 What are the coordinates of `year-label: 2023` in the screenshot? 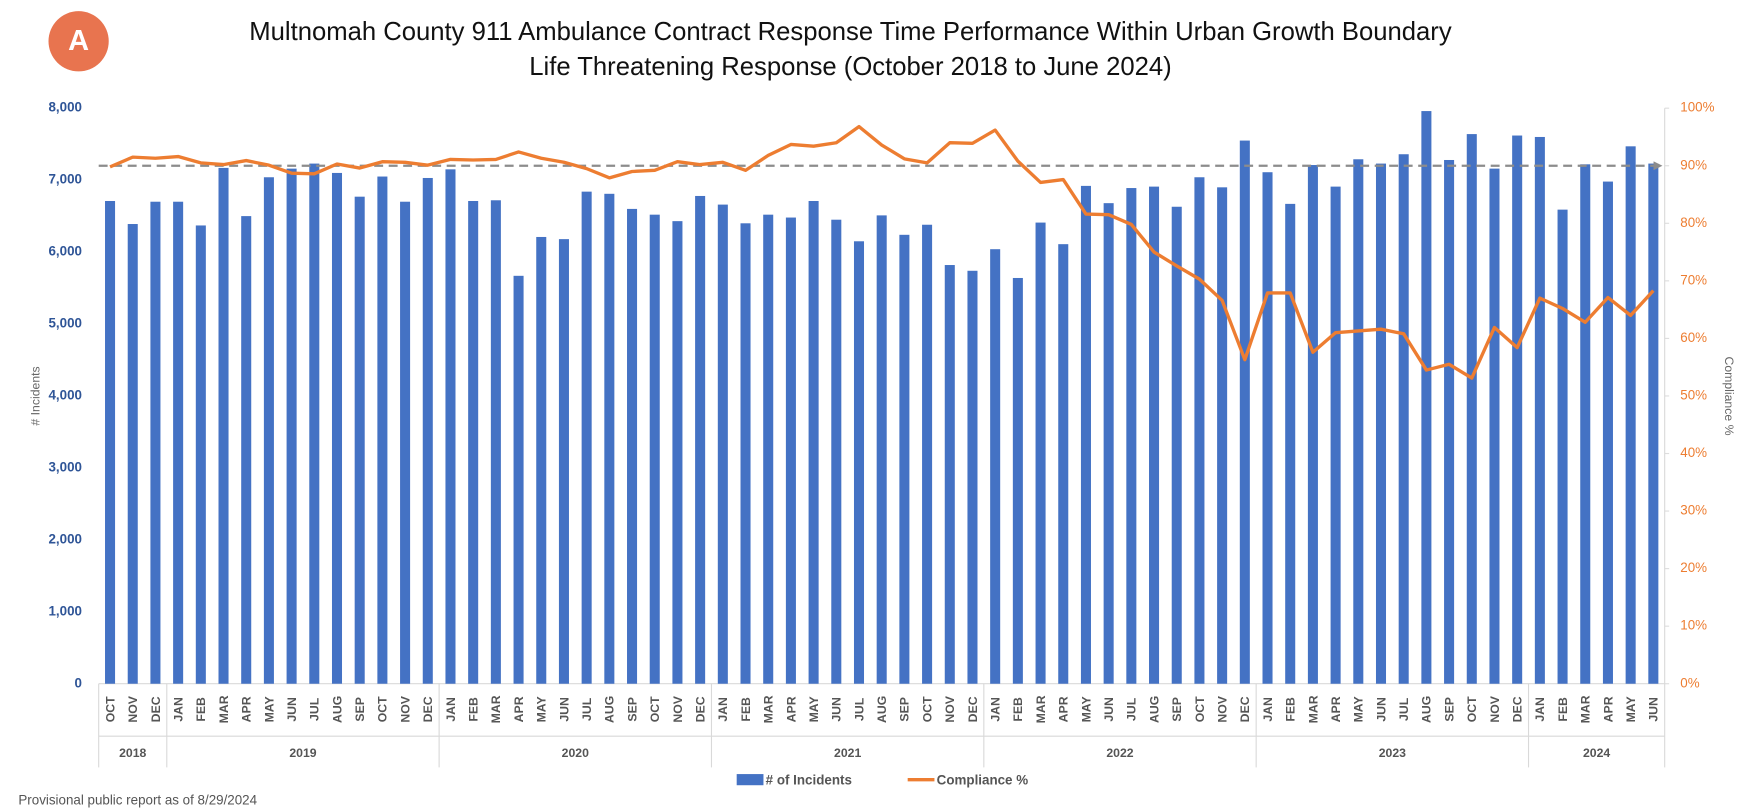 It's located at (1392, 753).